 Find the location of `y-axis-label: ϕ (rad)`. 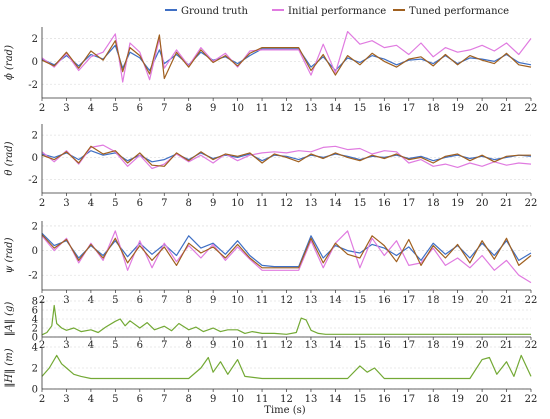

y-axis-label: ϕ (rad) is located at coordinates (9, 62).